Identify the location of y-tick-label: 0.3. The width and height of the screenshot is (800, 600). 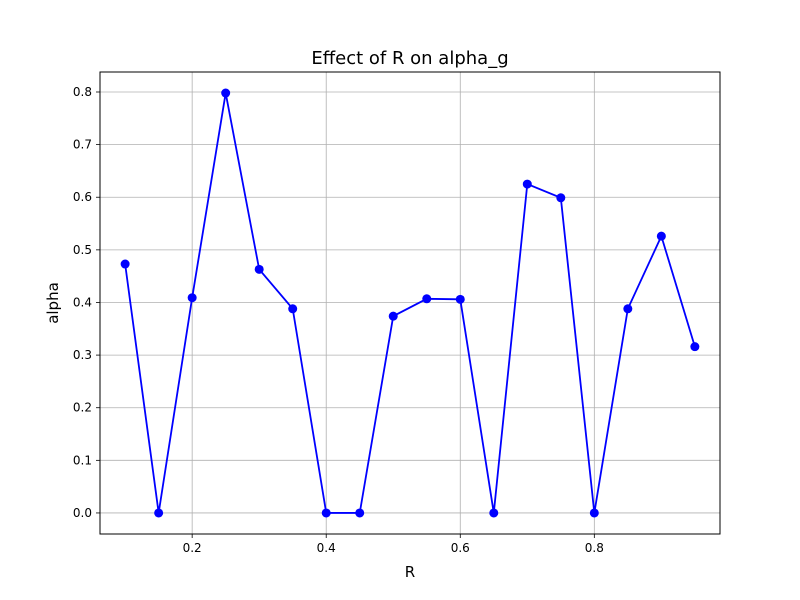
(82, 355).